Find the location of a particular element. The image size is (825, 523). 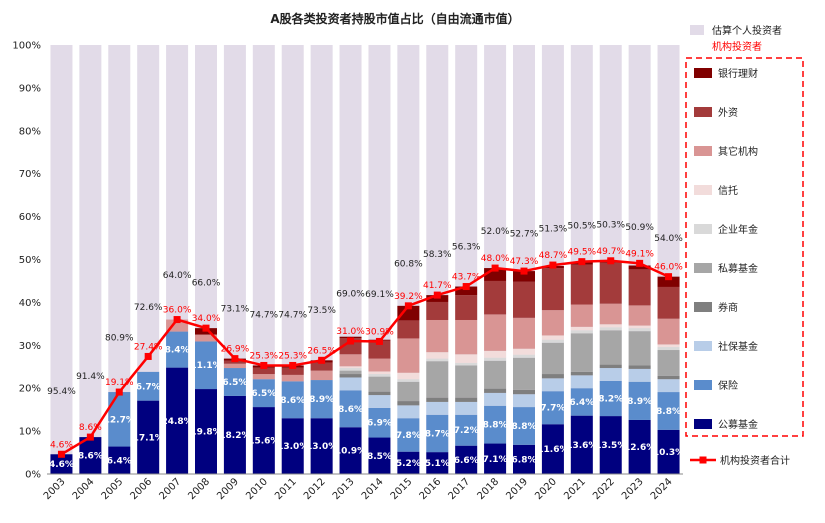

segment-label: 8.6% is located at coordinates (350, 410).